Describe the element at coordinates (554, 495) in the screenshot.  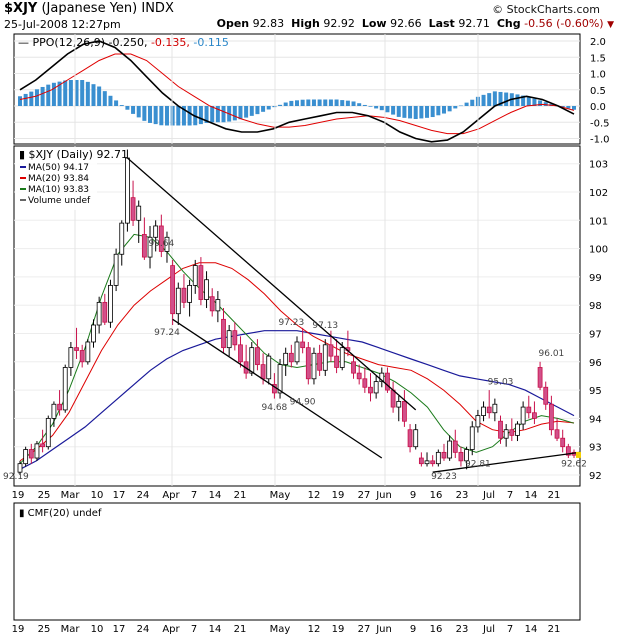
I see `x-tick-label: 21` at that location.